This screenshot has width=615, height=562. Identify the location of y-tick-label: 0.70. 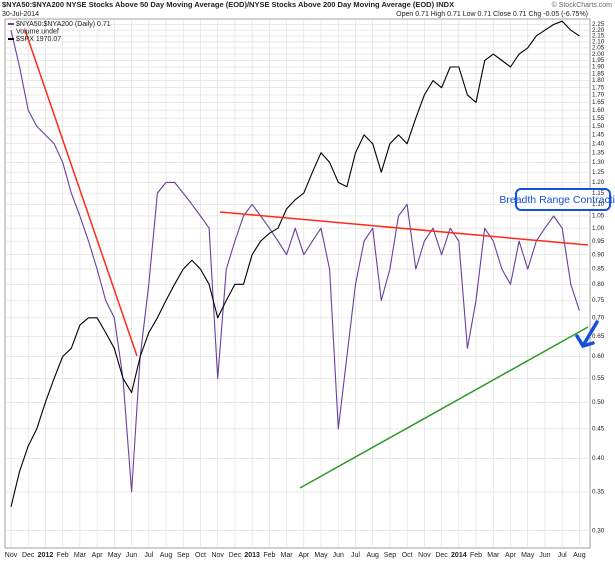
(598, 317).